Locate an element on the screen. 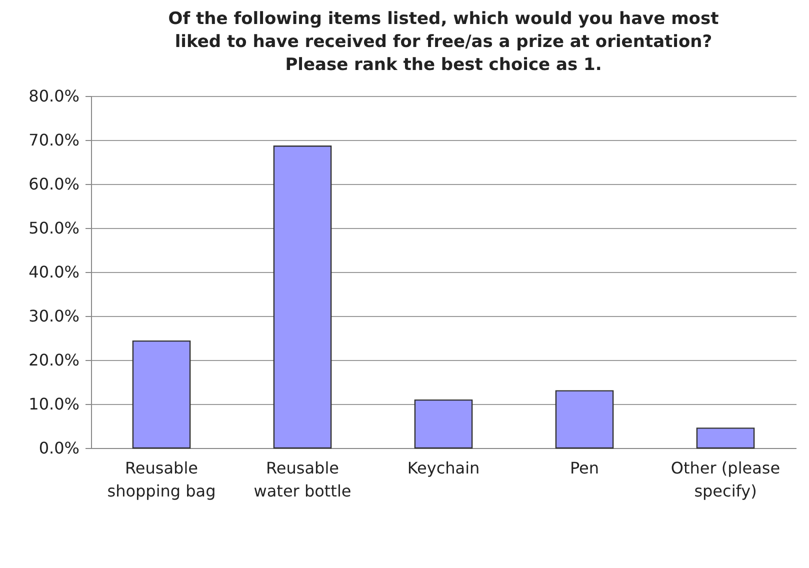 This screenshot has height=568, width=809. y-tick-label: 60.0% is located at coordinates (54, 184).